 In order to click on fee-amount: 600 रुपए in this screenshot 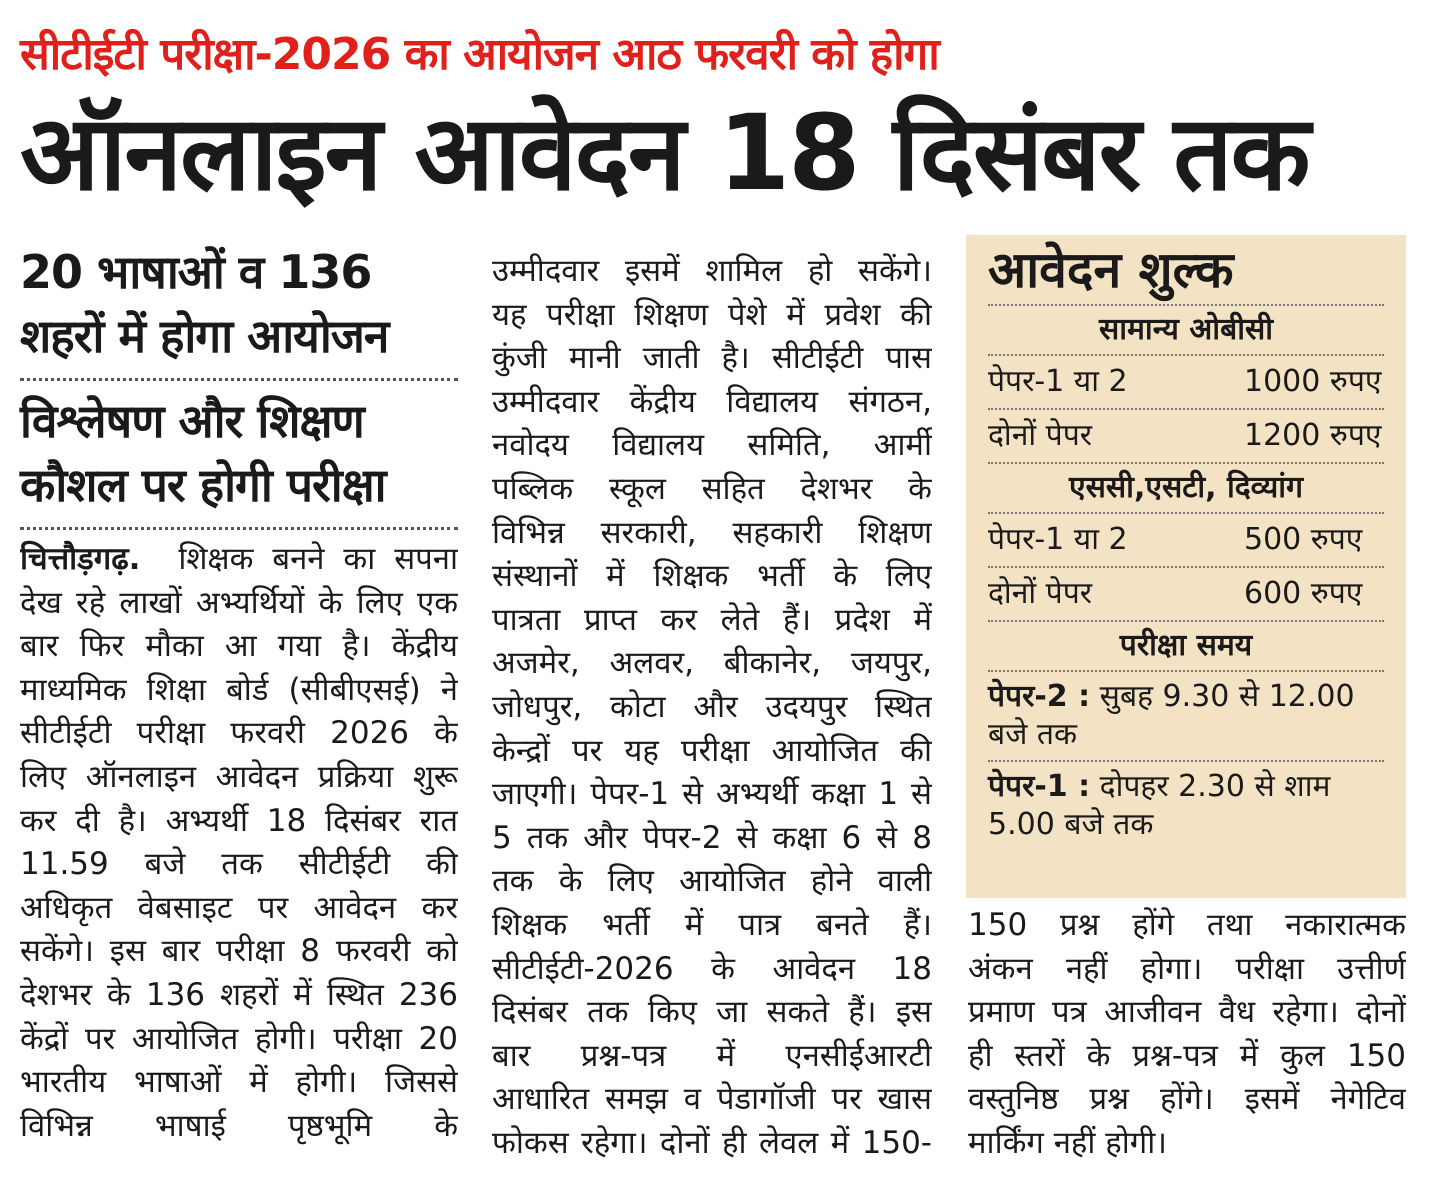, I will do `click(1303, 593)`.